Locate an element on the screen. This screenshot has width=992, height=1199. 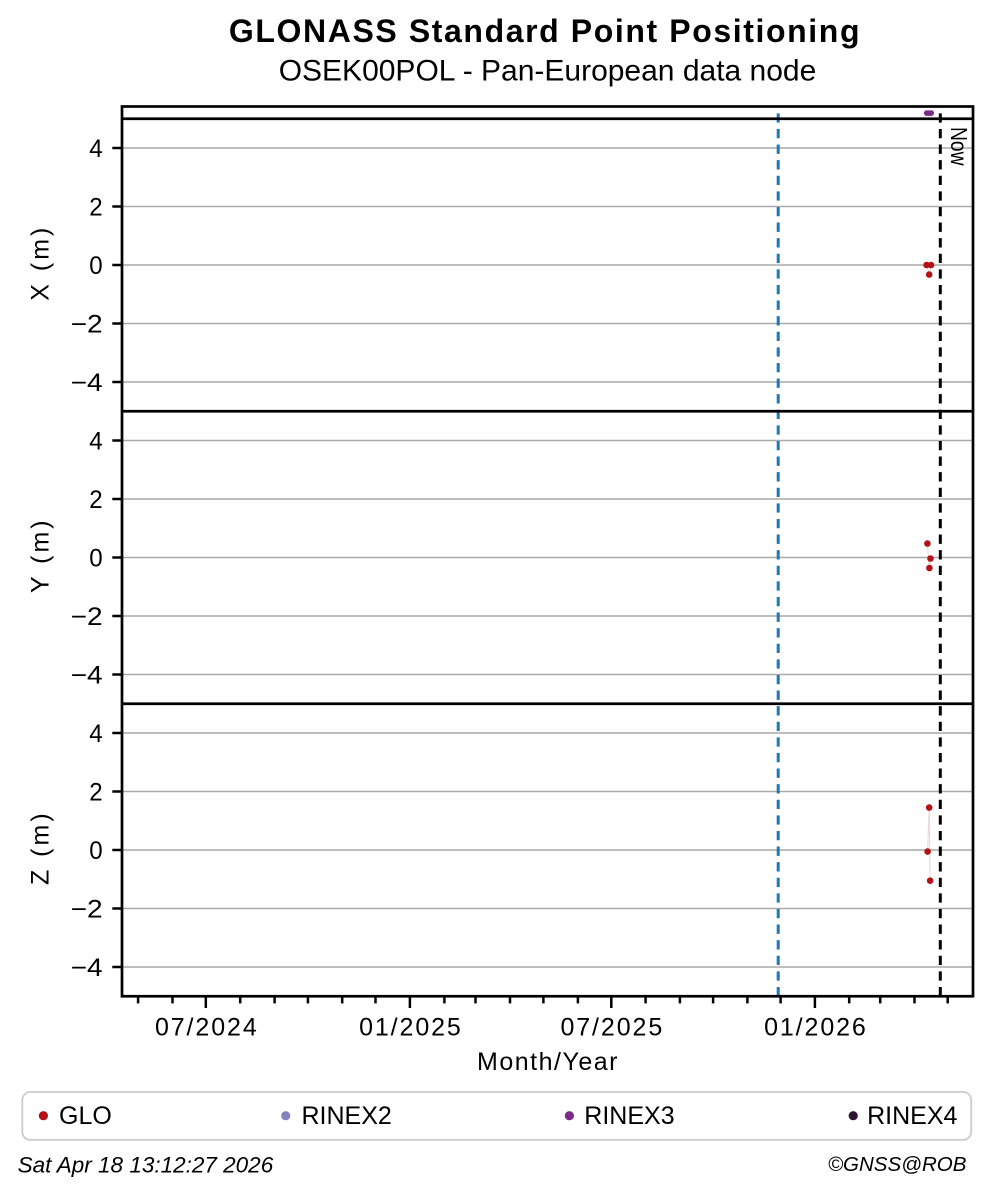
svg-text: 01/2026 is located at coordinates (816, 1027).